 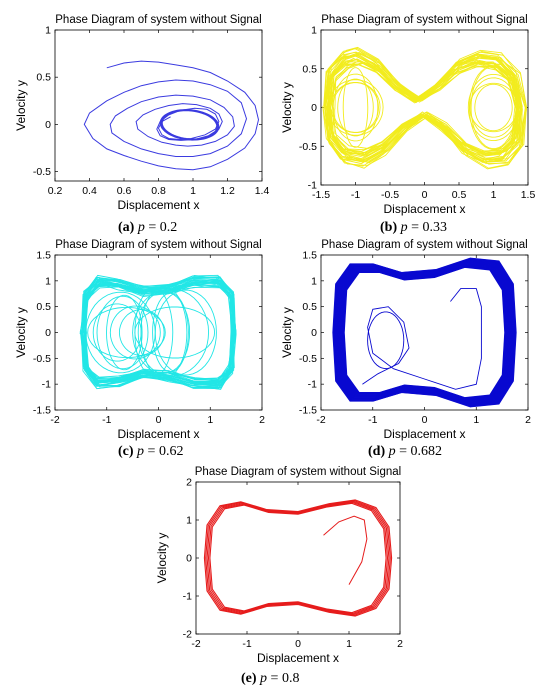 I want to click on y-tick-label: 2, so click(x=189, y=483).